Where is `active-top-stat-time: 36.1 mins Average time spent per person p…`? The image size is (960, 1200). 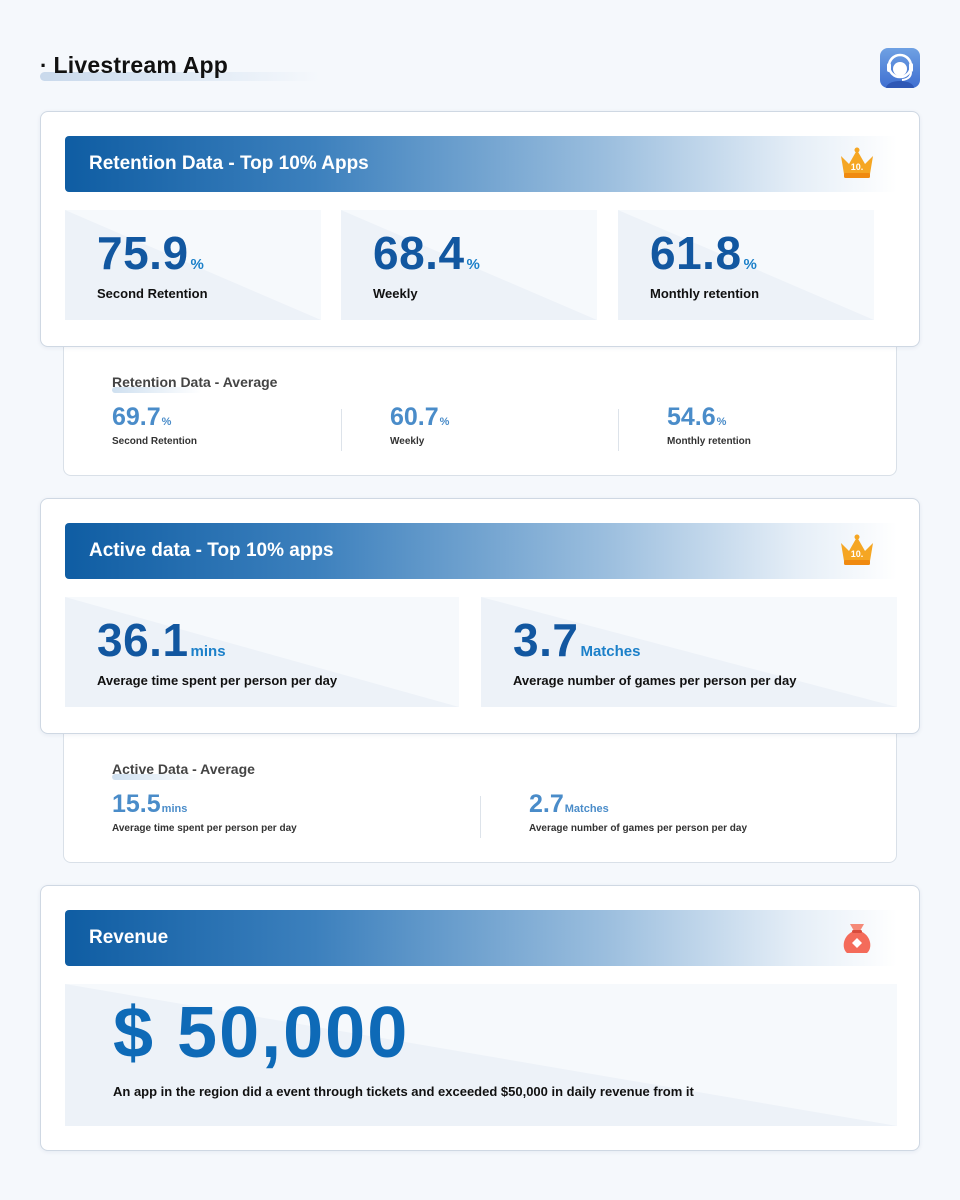
active-top-stat-time: 36.1 mins Average time spent per person p… is located at coordinates (262, 652).